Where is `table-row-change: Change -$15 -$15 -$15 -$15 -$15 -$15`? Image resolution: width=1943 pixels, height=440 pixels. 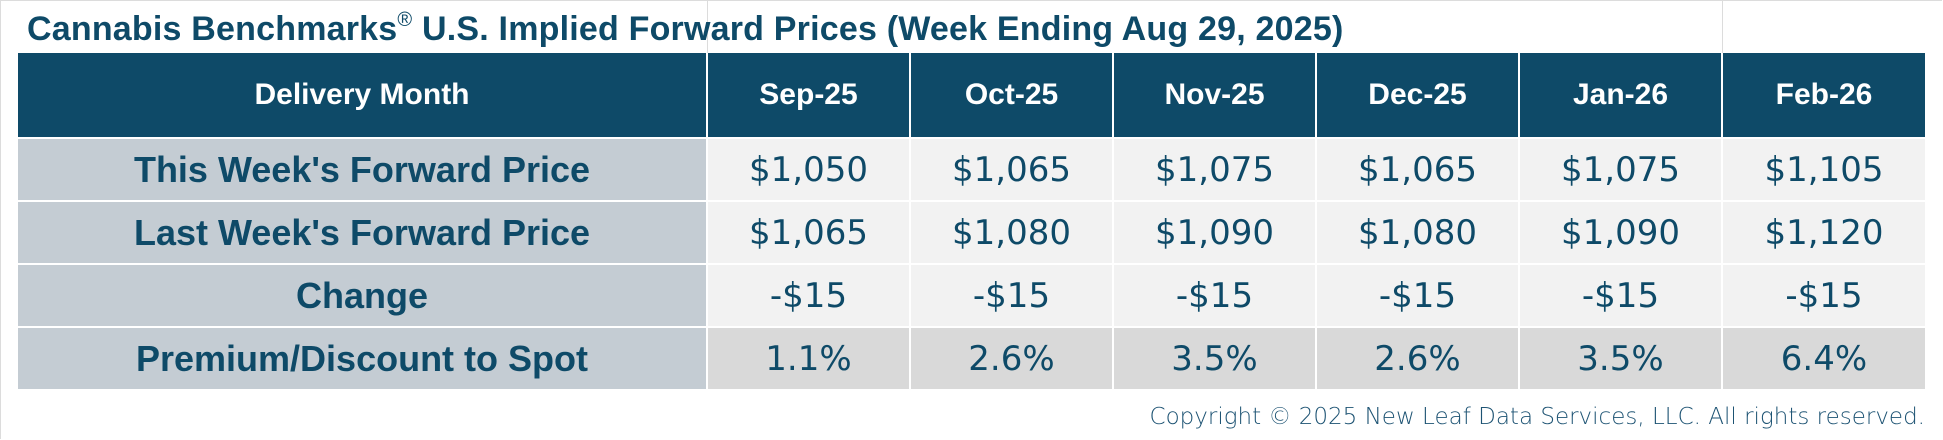
table-row-change: Change -$15 -$15 -$15 -$15 -$15 -$15 is located at coordinates (971, 295).